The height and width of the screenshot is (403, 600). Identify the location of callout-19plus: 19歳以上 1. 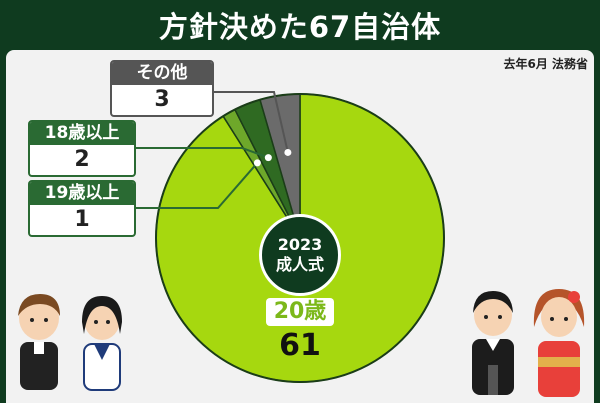
(82, 208).